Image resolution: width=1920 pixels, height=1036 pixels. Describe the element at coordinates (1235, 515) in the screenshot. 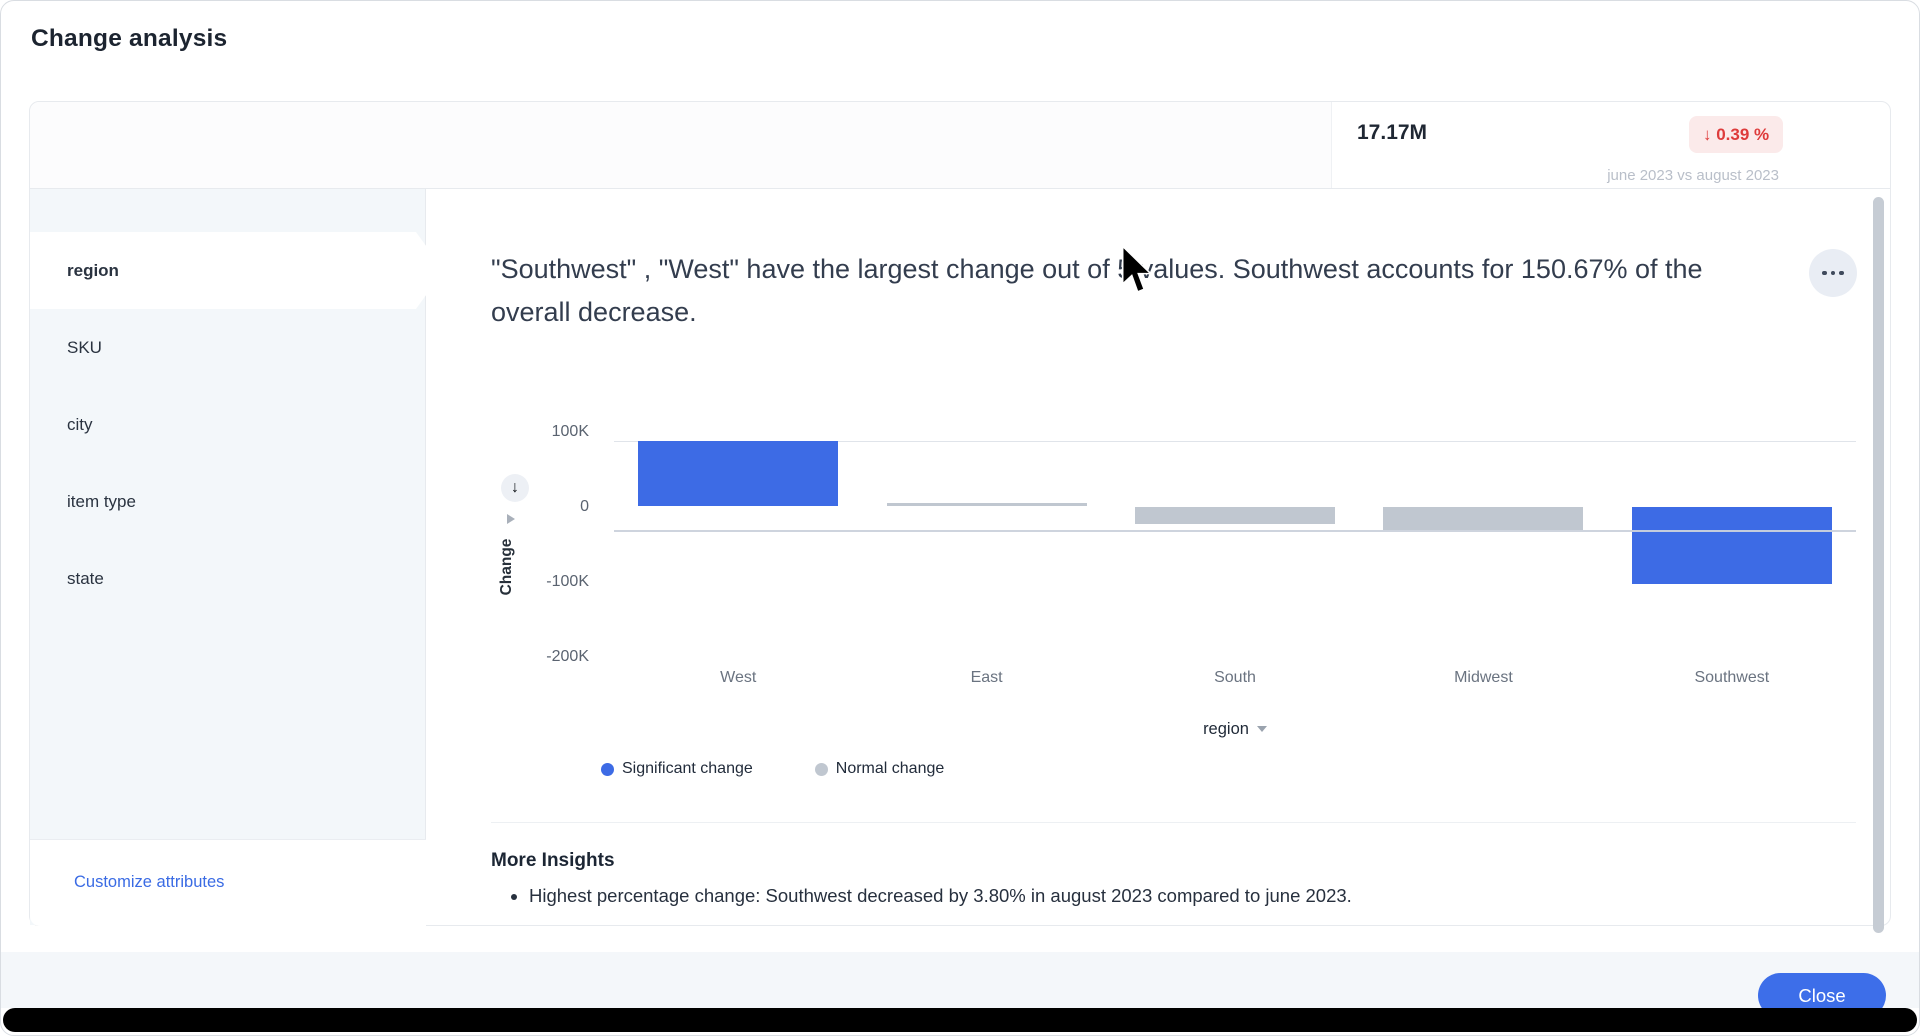

I see `bar-South` at that location.